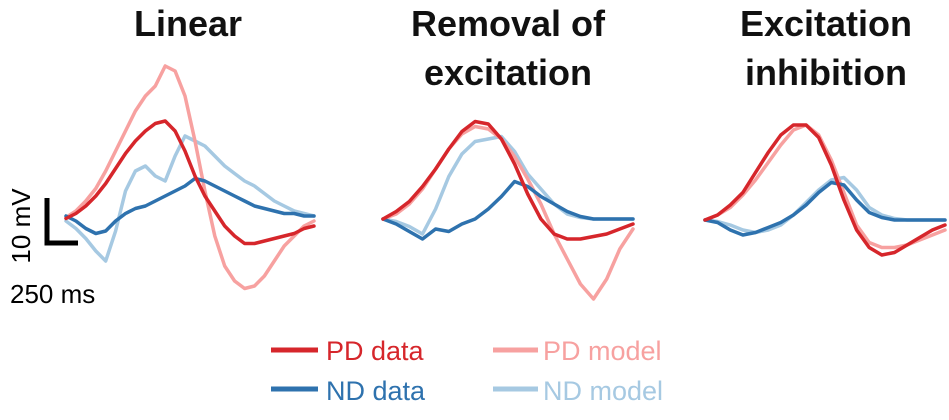  What do you see at coordinates (21, 226) in the screenshot?
I see `scale-voltage-label: 10 mV` at bounding box center [21, 226].